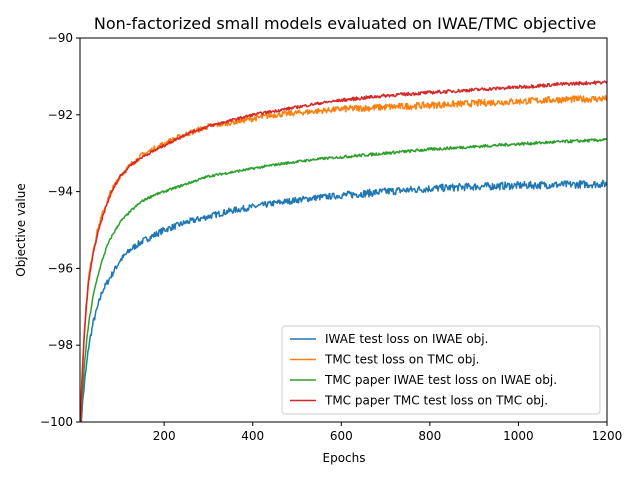 The image size is (640, 480). What do you see at coordinates (440, 380) in the screenshot?
I see `legend-label: TMC paper IWAE test loss on IWAE obj.` at bounding box center [440, 380].